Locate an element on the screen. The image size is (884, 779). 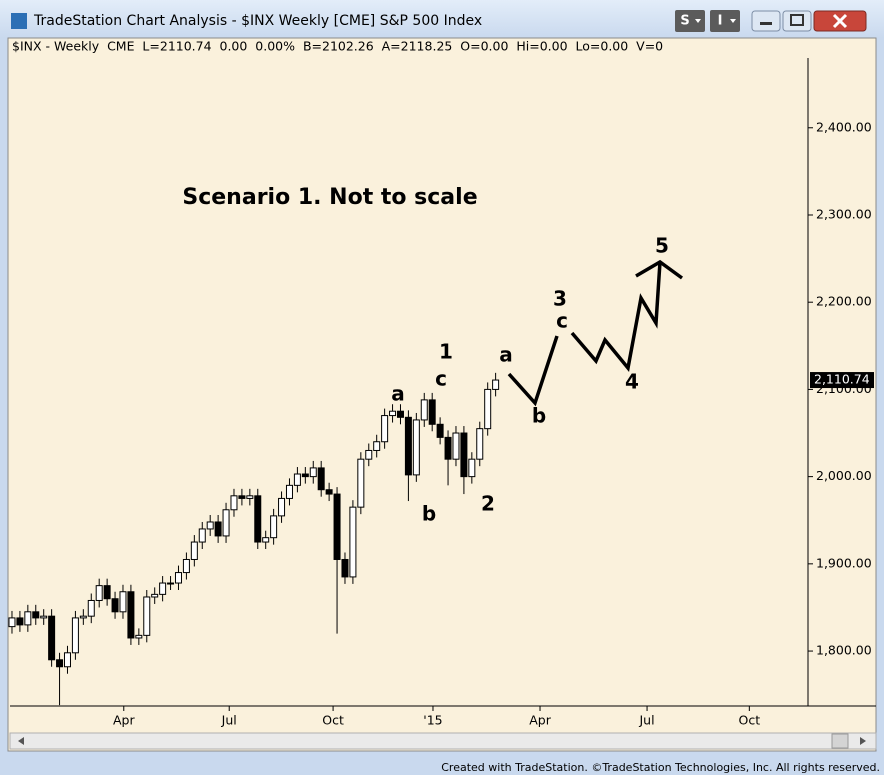
scroll-thumb is located at coordinates (840, 741).